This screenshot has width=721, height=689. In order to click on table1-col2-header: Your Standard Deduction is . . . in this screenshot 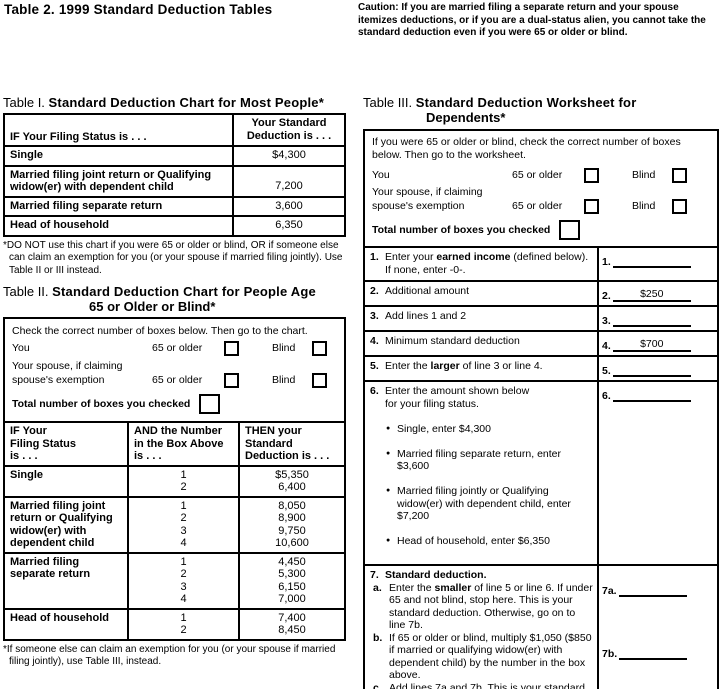, I will do `click(289, 130)`.